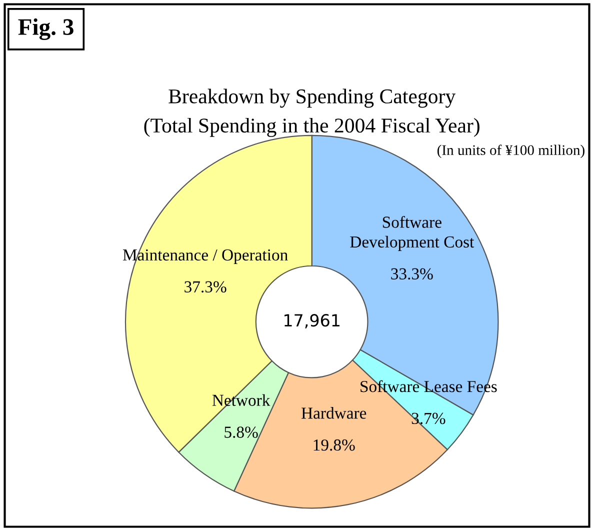 This screenshot has height=531, width=594. Describe the element at coordinates (312, 98) in the screenshot. I see `chart-title: Breakdown by Spending Category` at that location.